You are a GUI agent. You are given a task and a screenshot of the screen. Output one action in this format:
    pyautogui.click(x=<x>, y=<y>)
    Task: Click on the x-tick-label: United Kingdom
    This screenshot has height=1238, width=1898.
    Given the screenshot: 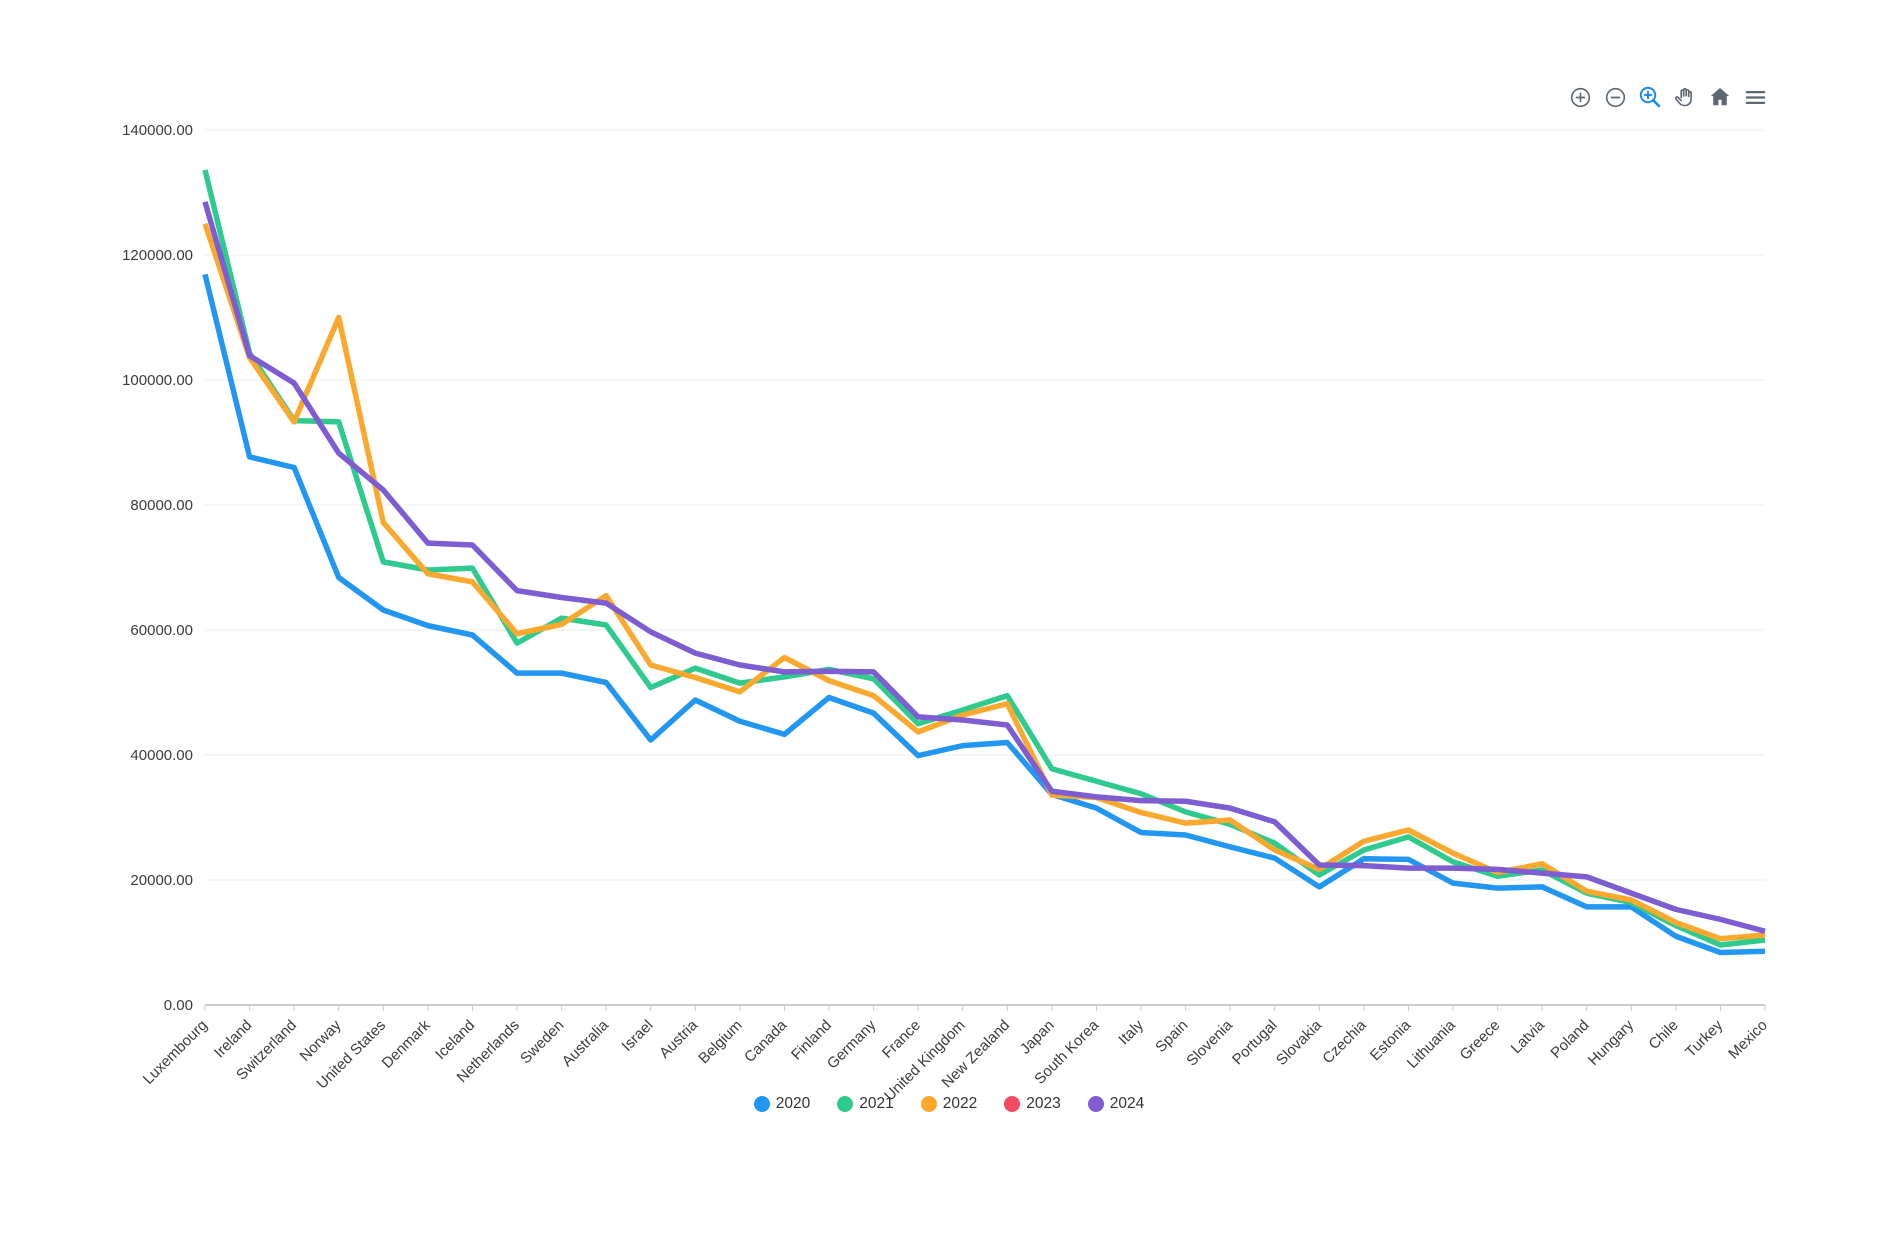 What is the action you would take?
    pyautogui.click(x=924, y=1060)
    